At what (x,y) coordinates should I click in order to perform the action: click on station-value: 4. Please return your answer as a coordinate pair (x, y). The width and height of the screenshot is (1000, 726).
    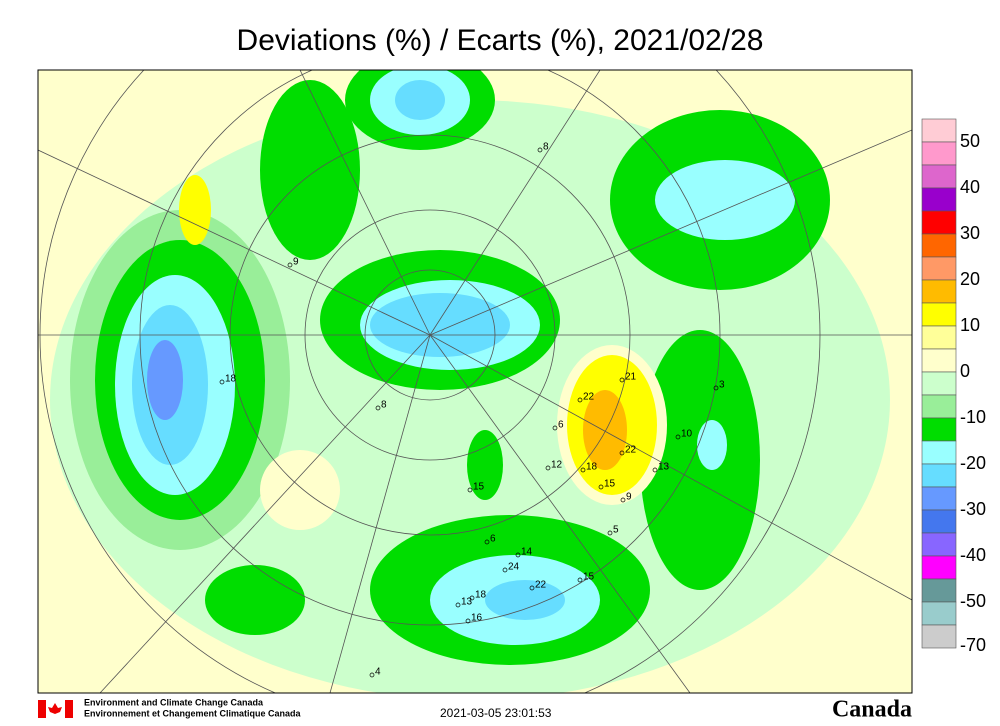
    Looking at the image, I should click on (378, 672).